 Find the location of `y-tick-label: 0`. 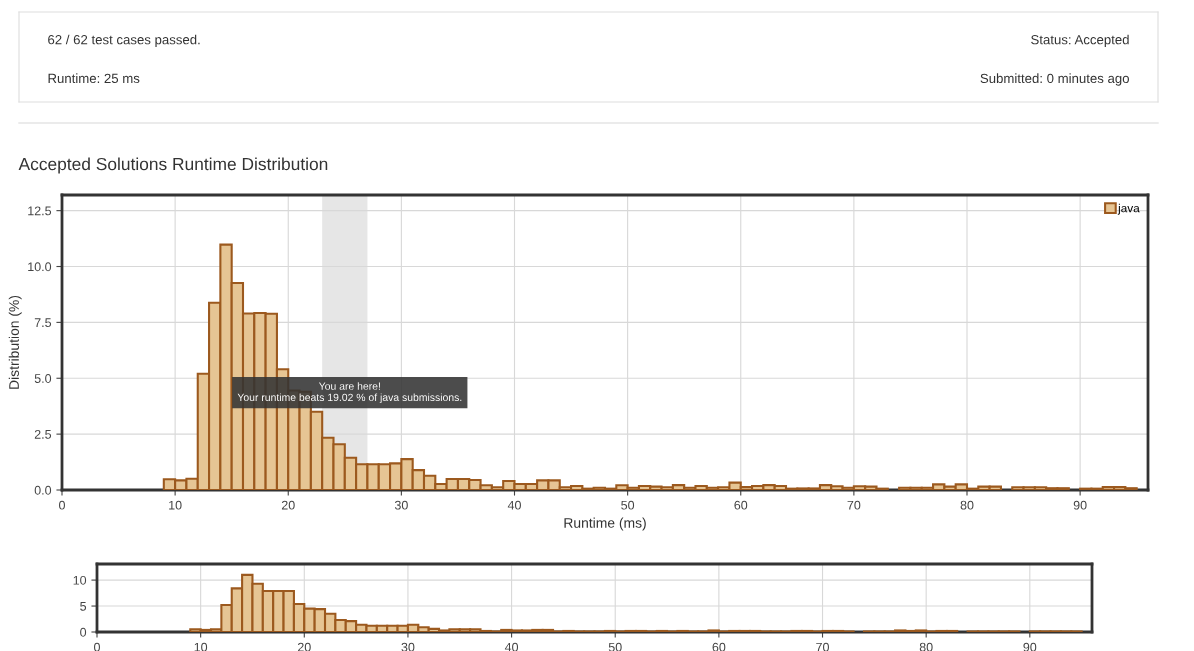

y-tick-label: 0 is located at coordinates (83, 632).